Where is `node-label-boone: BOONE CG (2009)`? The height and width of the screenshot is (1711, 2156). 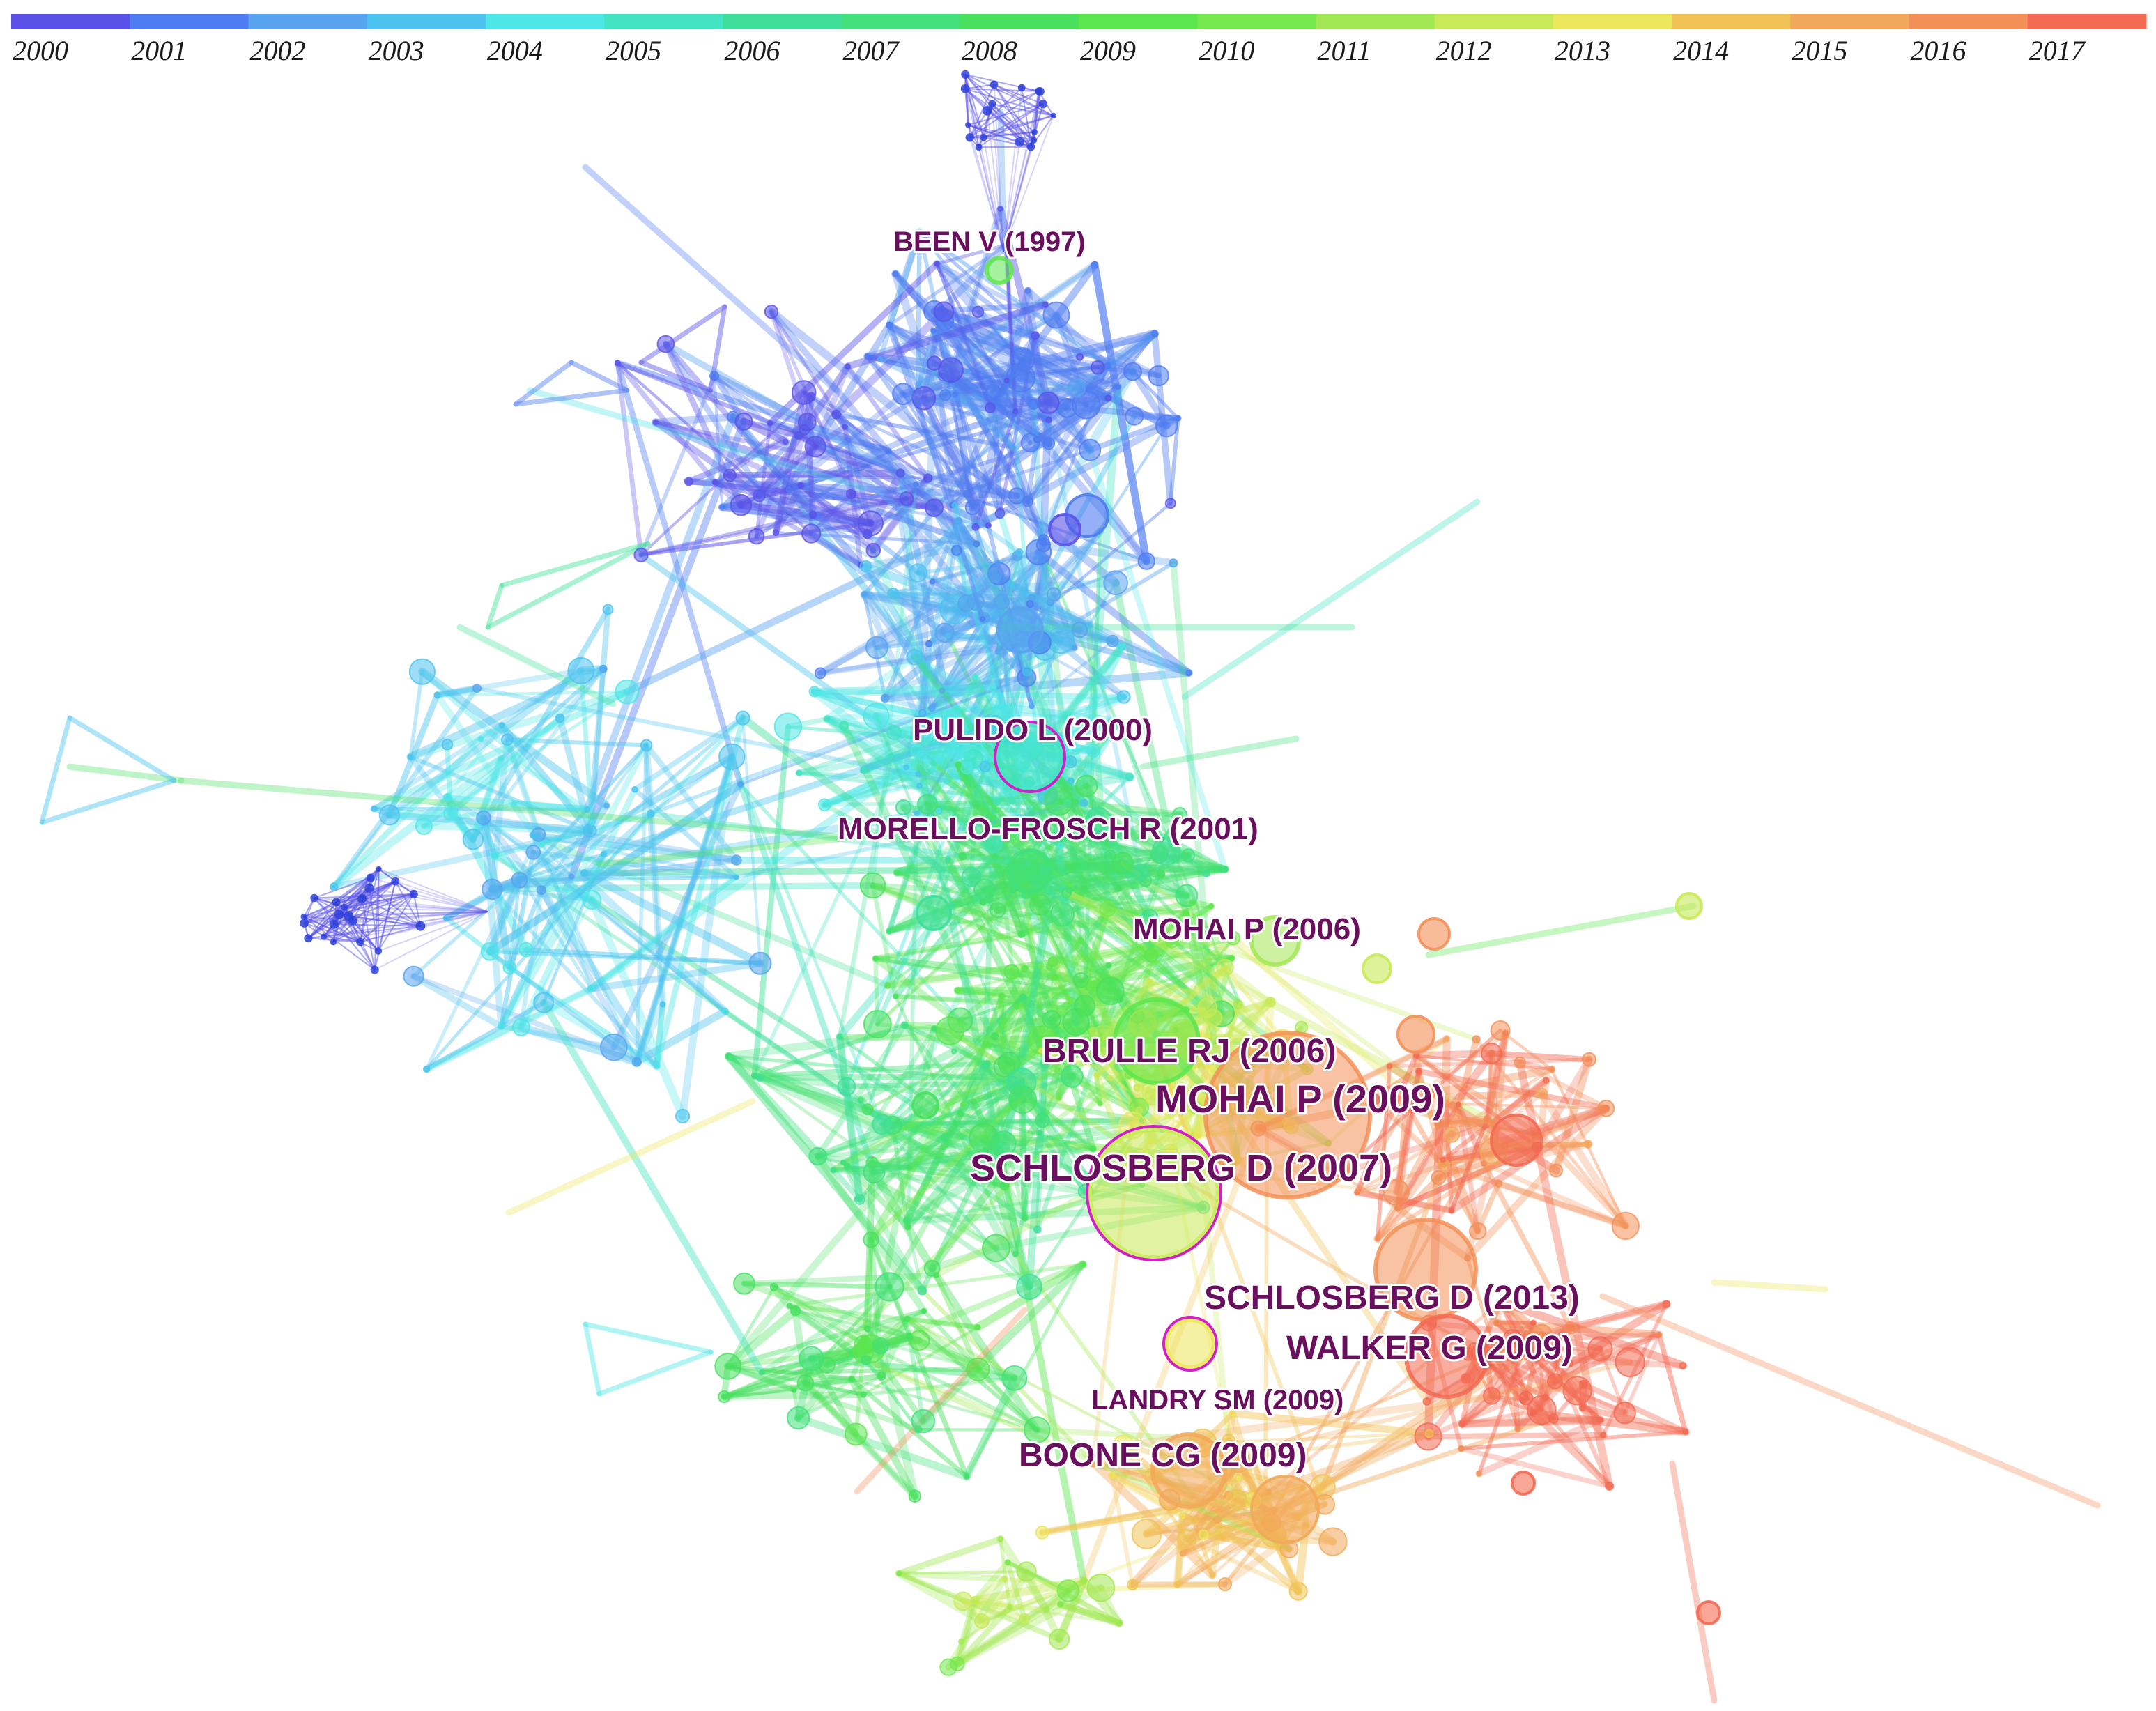 node-label-boone: BOONE CG (2009) is located at coordinates (1163, 1455).